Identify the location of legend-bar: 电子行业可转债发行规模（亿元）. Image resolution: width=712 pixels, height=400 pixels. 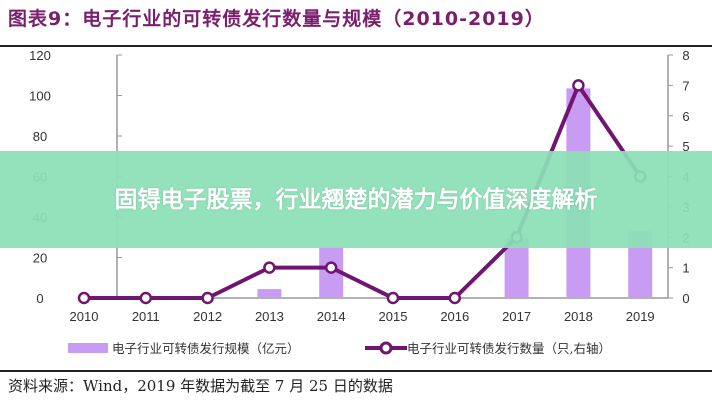
(184, 347).